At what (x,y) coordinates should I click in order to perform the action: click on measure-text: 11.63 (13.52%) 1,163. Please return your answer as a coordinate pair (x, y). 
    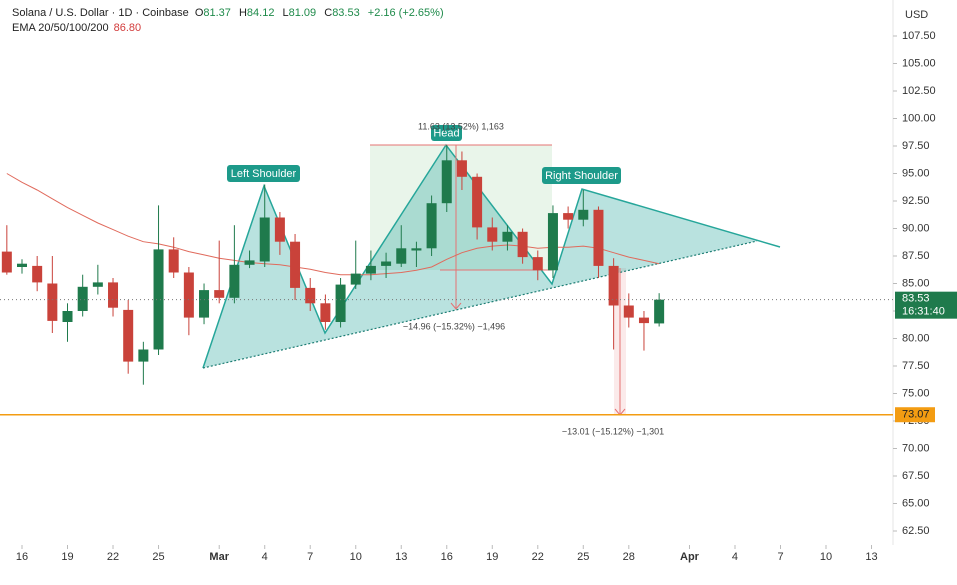
    Looking at the image, I should click on (461, 126).